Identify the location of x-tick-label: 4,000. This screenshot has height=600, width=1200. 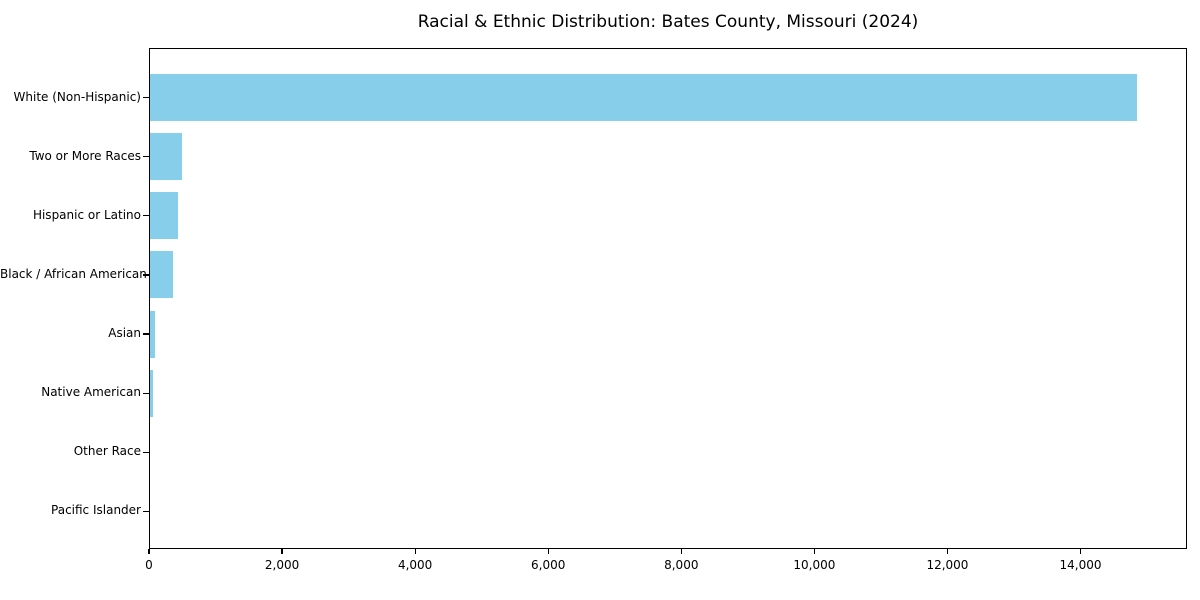
(415, 565).